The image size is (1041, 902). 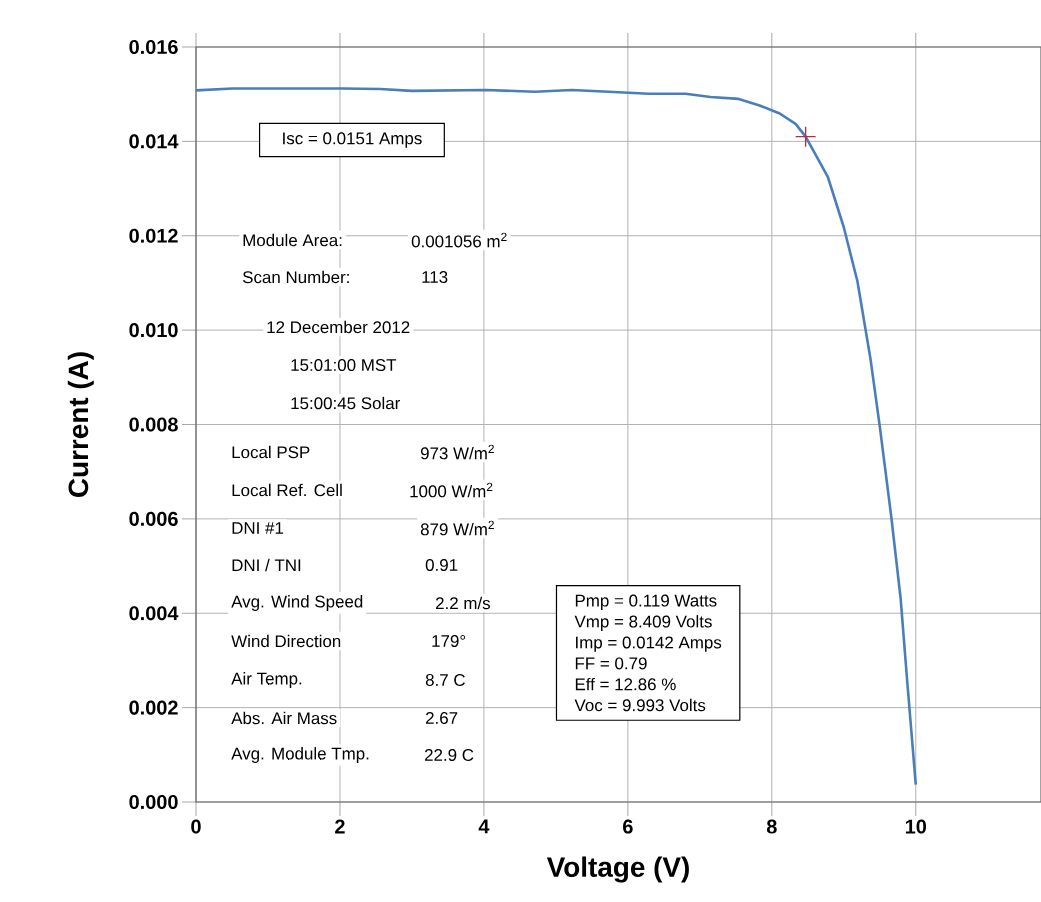 What do you see at coordinates (196, 826) in the screenshot?
I see `x-tick-label: 0` at bounding box center [196, 826].